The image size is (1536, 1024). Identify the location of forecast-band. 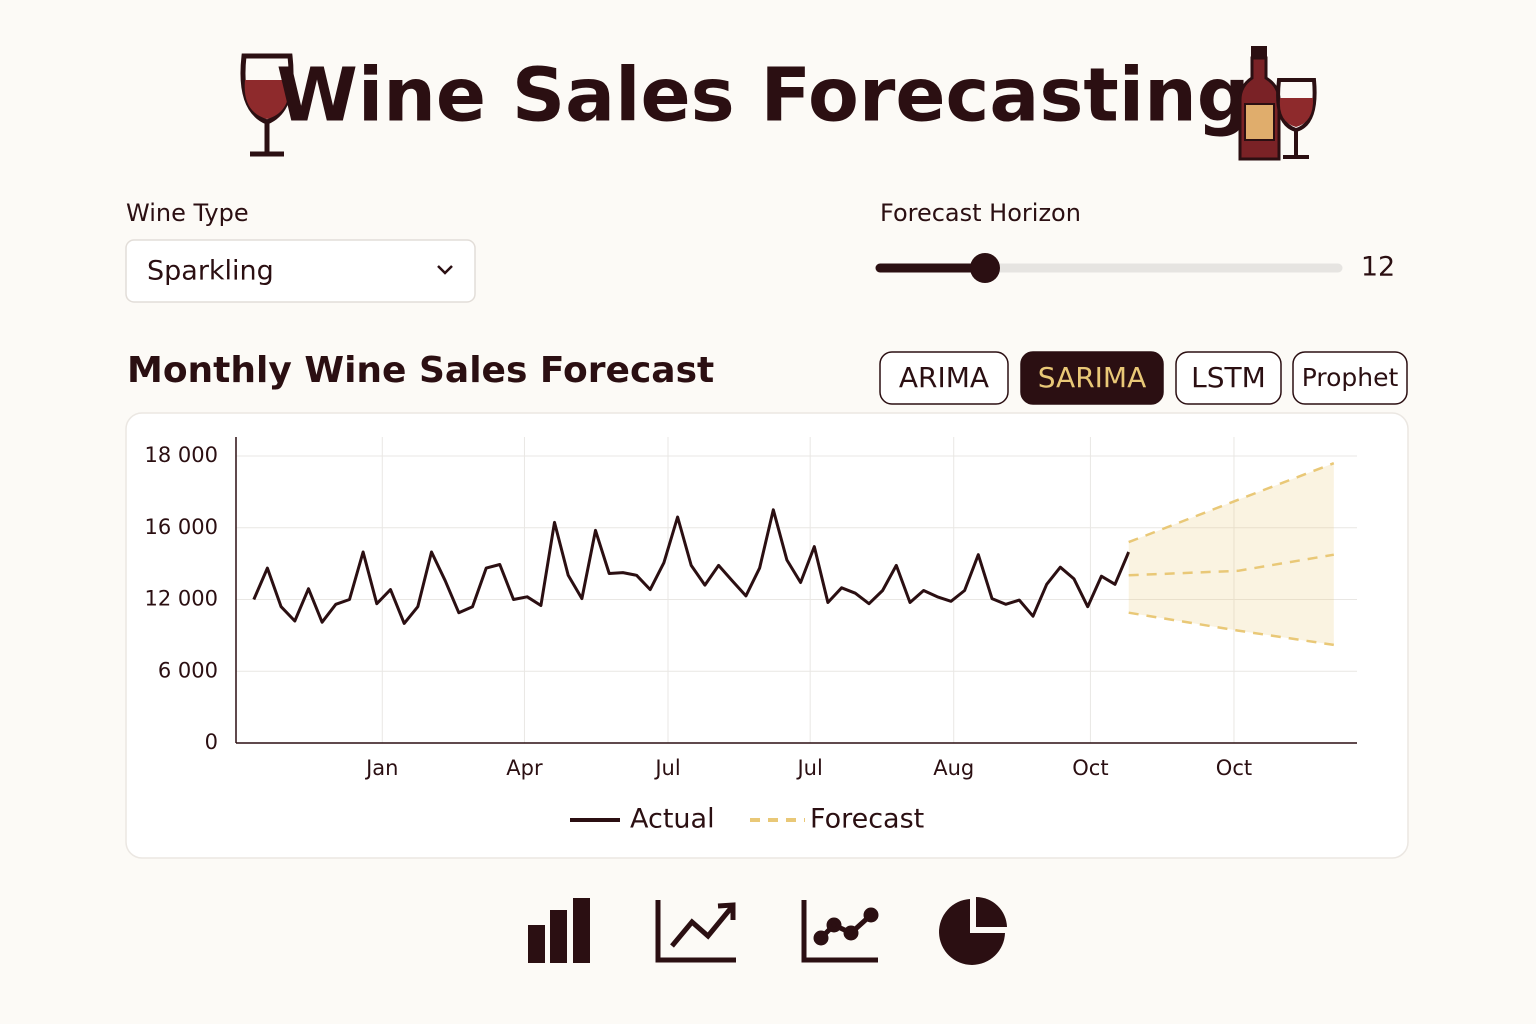
(1231, 554).